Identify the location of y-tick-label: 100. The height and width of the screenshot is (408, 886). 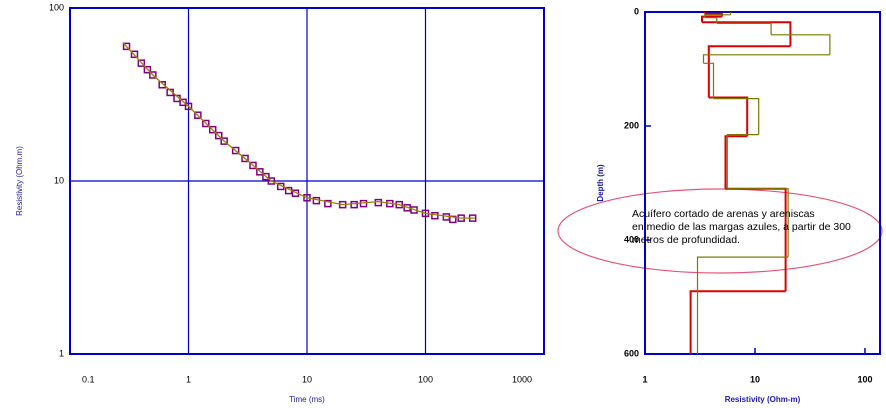
(56, 7).